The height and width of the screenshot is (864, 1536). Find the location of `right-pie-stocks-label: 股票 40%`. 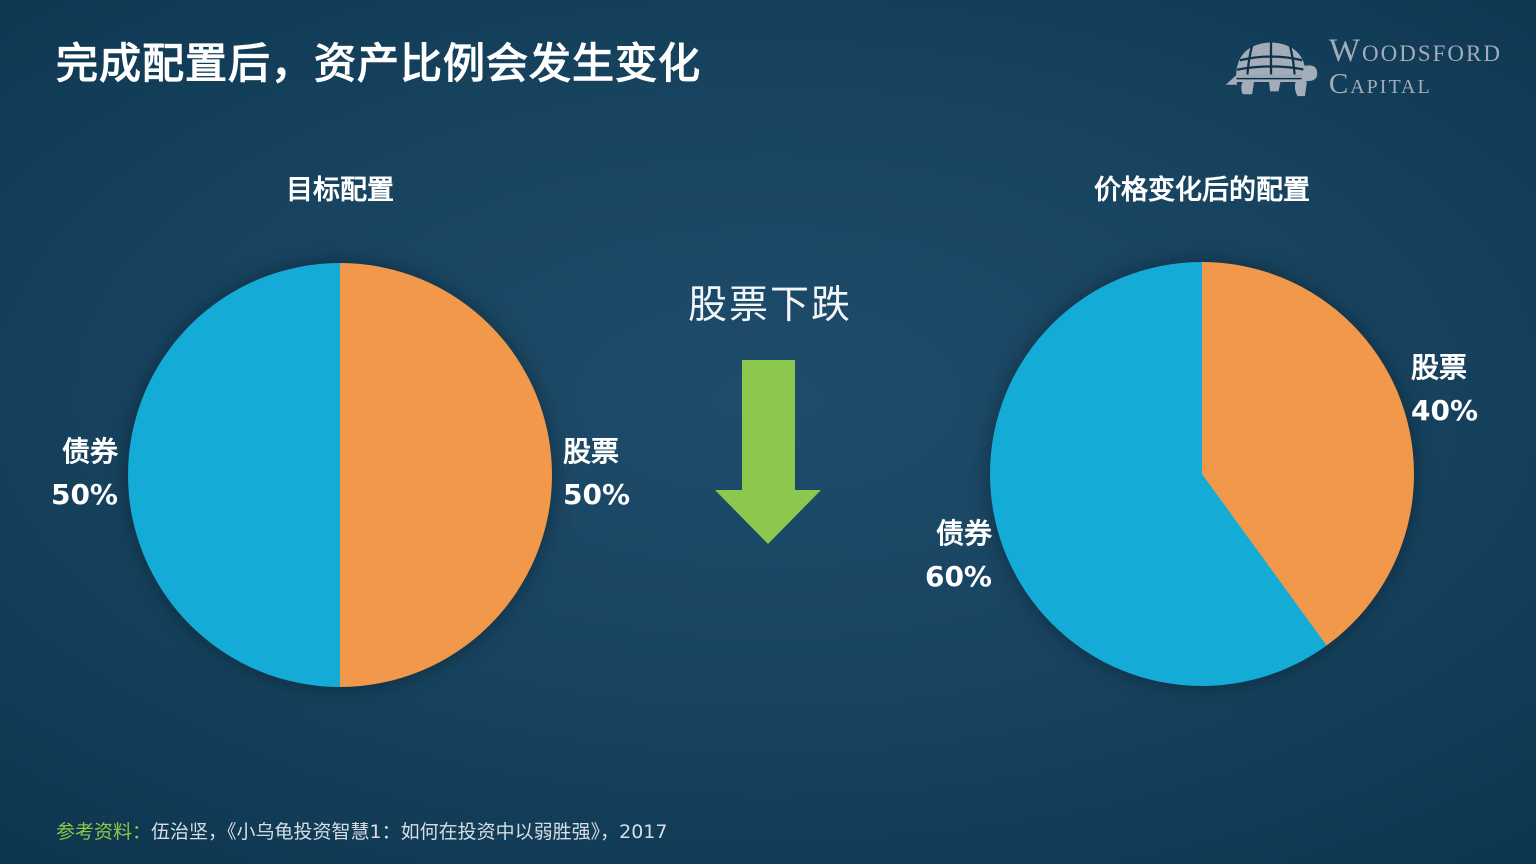

right-pie-stocks-label: 股票 40% is located at coordinates (1444, 389).